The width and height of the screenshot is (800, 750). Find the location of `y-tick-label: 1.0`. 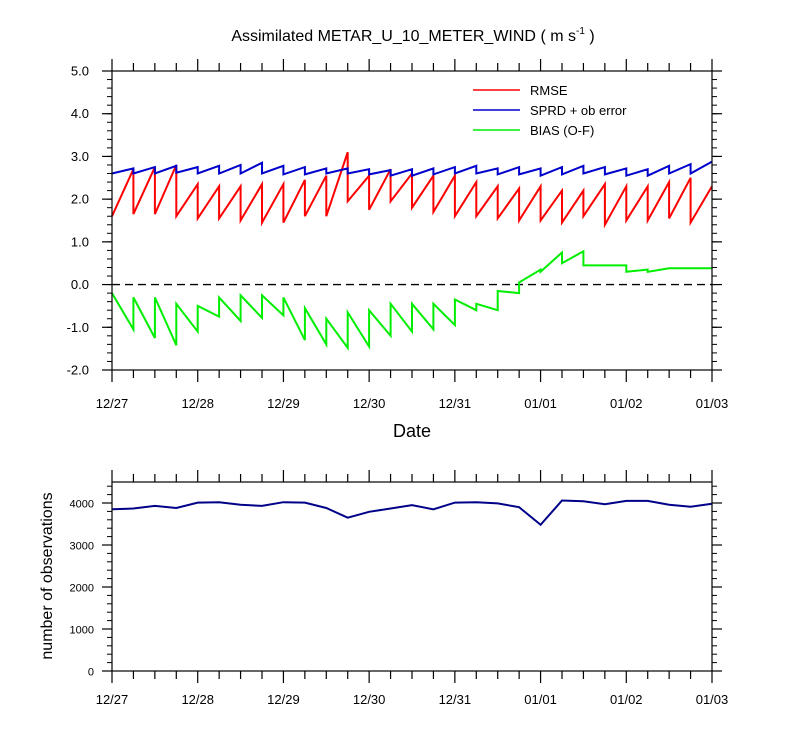

y-tick-label: 1.0 is located at coordinates (80, 241).